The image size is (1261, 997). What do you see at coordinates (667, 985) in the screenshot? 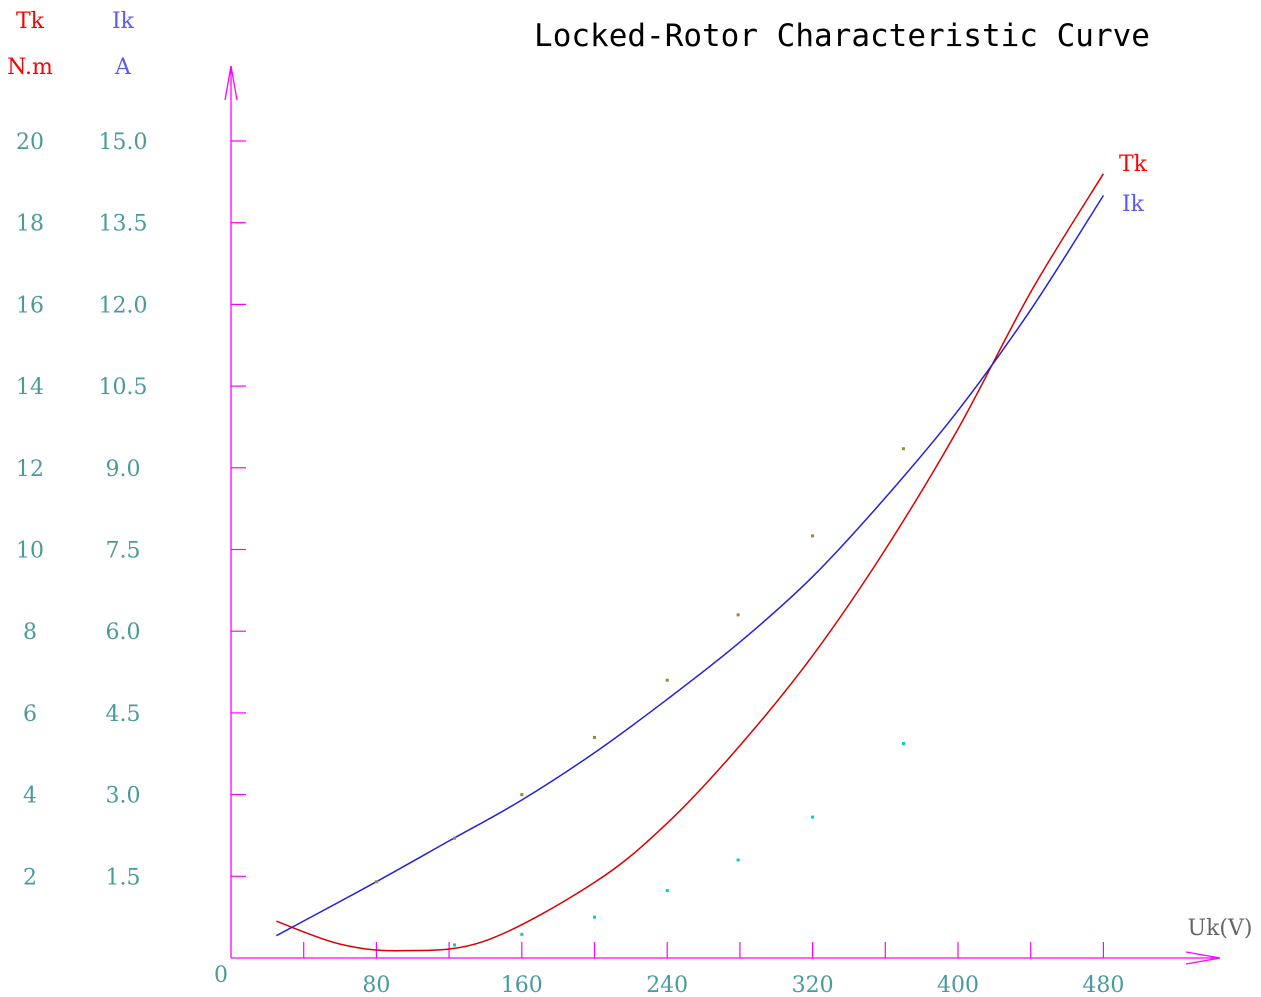
I see `x-tick-label: 240` at bounding box center [667, 985].